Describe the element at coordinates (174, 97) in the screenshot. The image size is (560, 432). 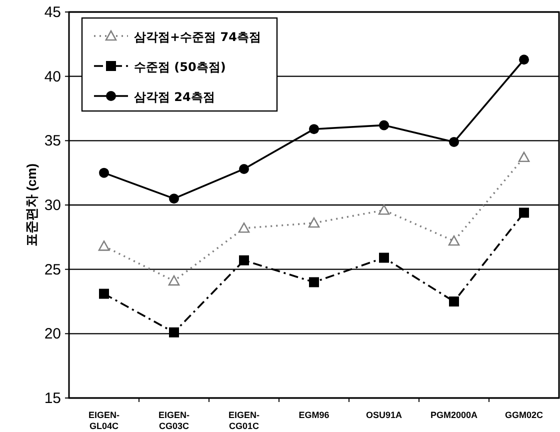
I see `legend-label: 삼각점 24측점` at that location.